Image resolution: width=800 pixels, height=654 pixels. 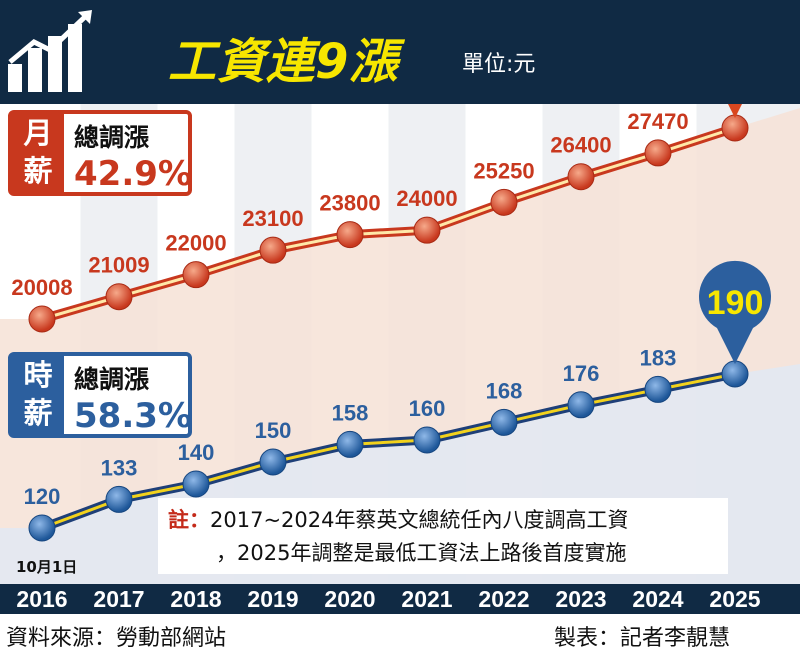 What do you see at coordinates (658, 357) in the screenshot?
I see `hourly-value-label: 183` at bounding box center [658, 357].